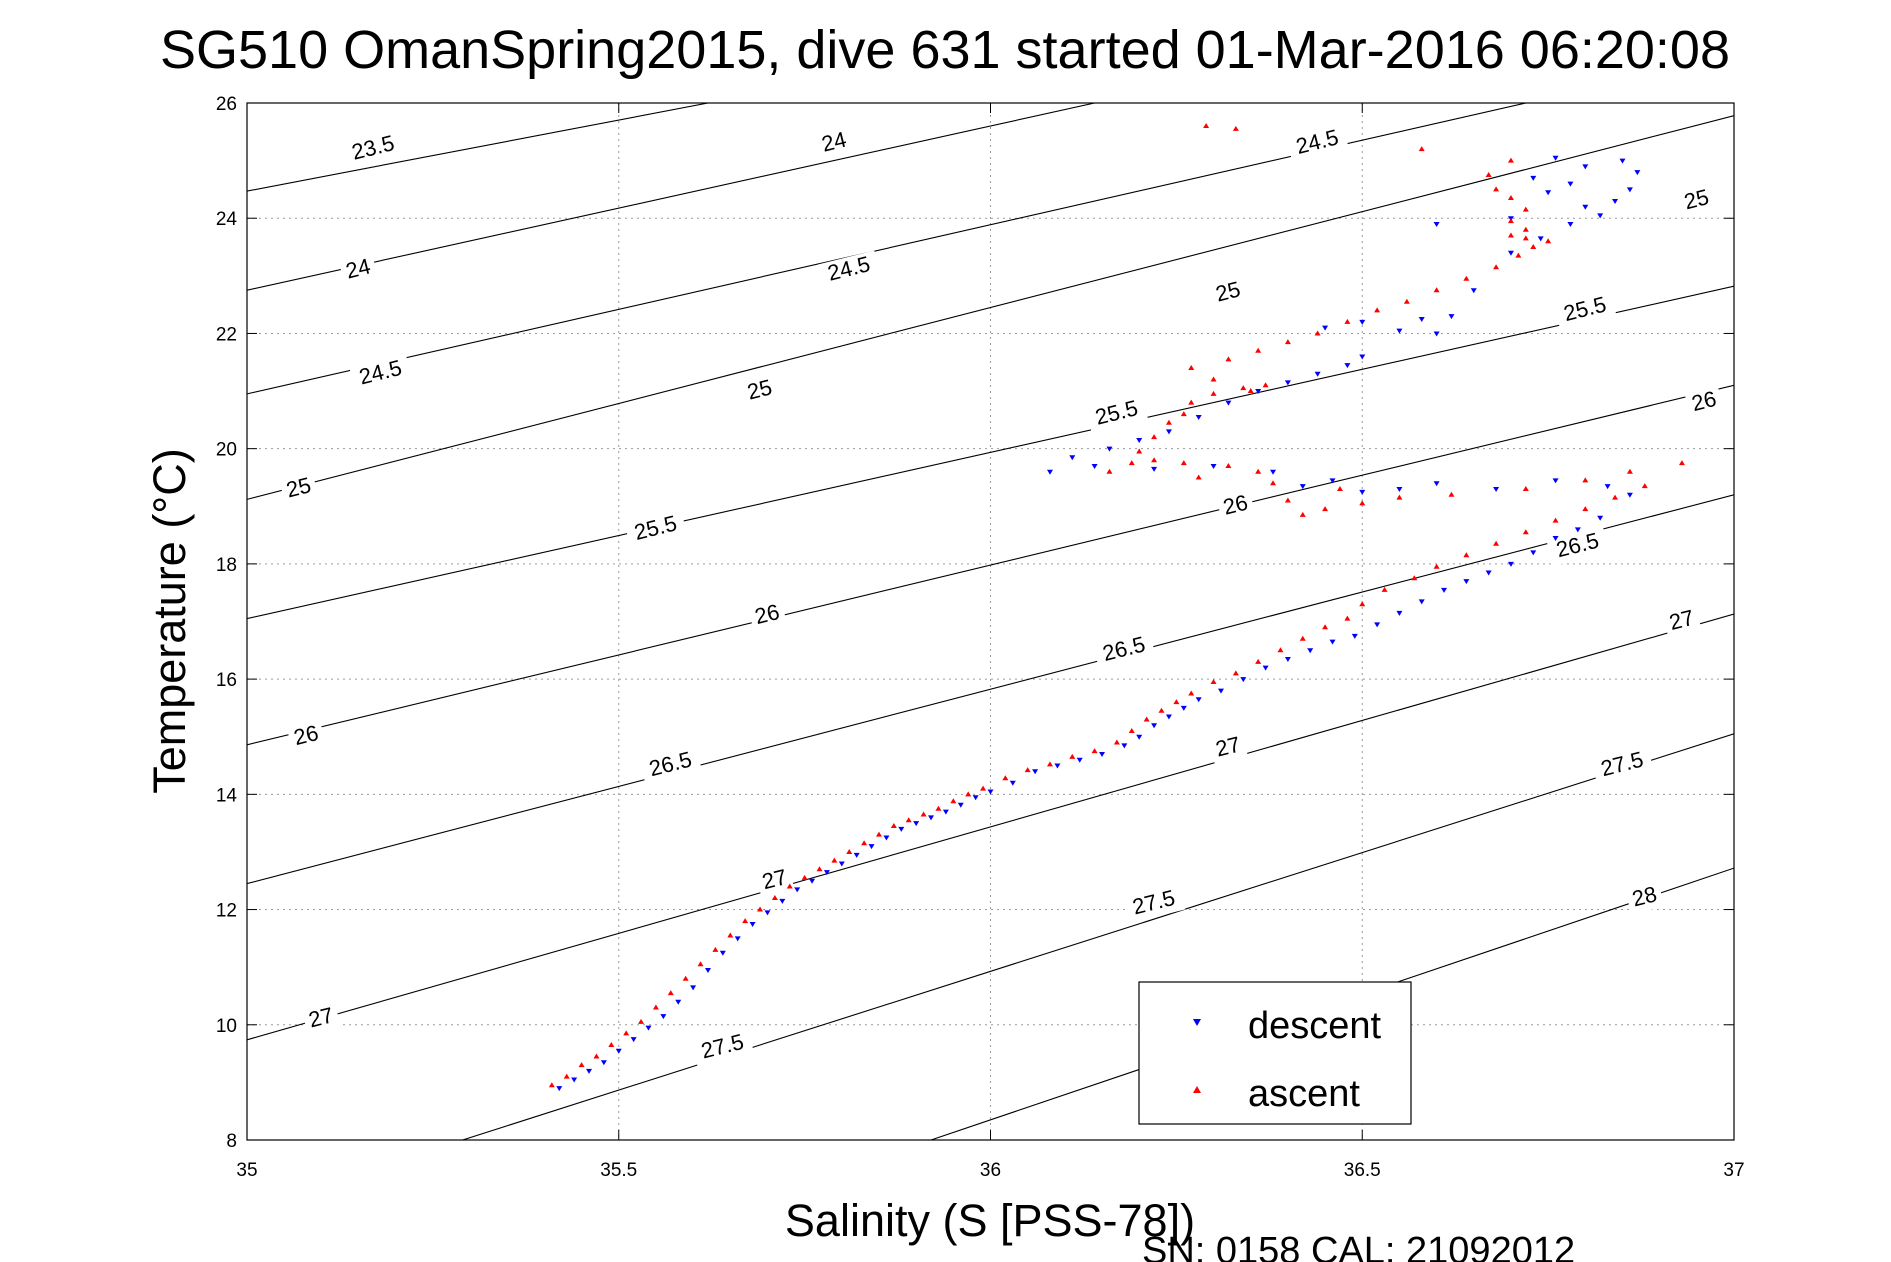 Image resolution: width=1891 pixels, height=1262 pixels. Describe the element at coordinates (1733, 1170) in the screenshot. I see `x-tick-label: 37` at that location.